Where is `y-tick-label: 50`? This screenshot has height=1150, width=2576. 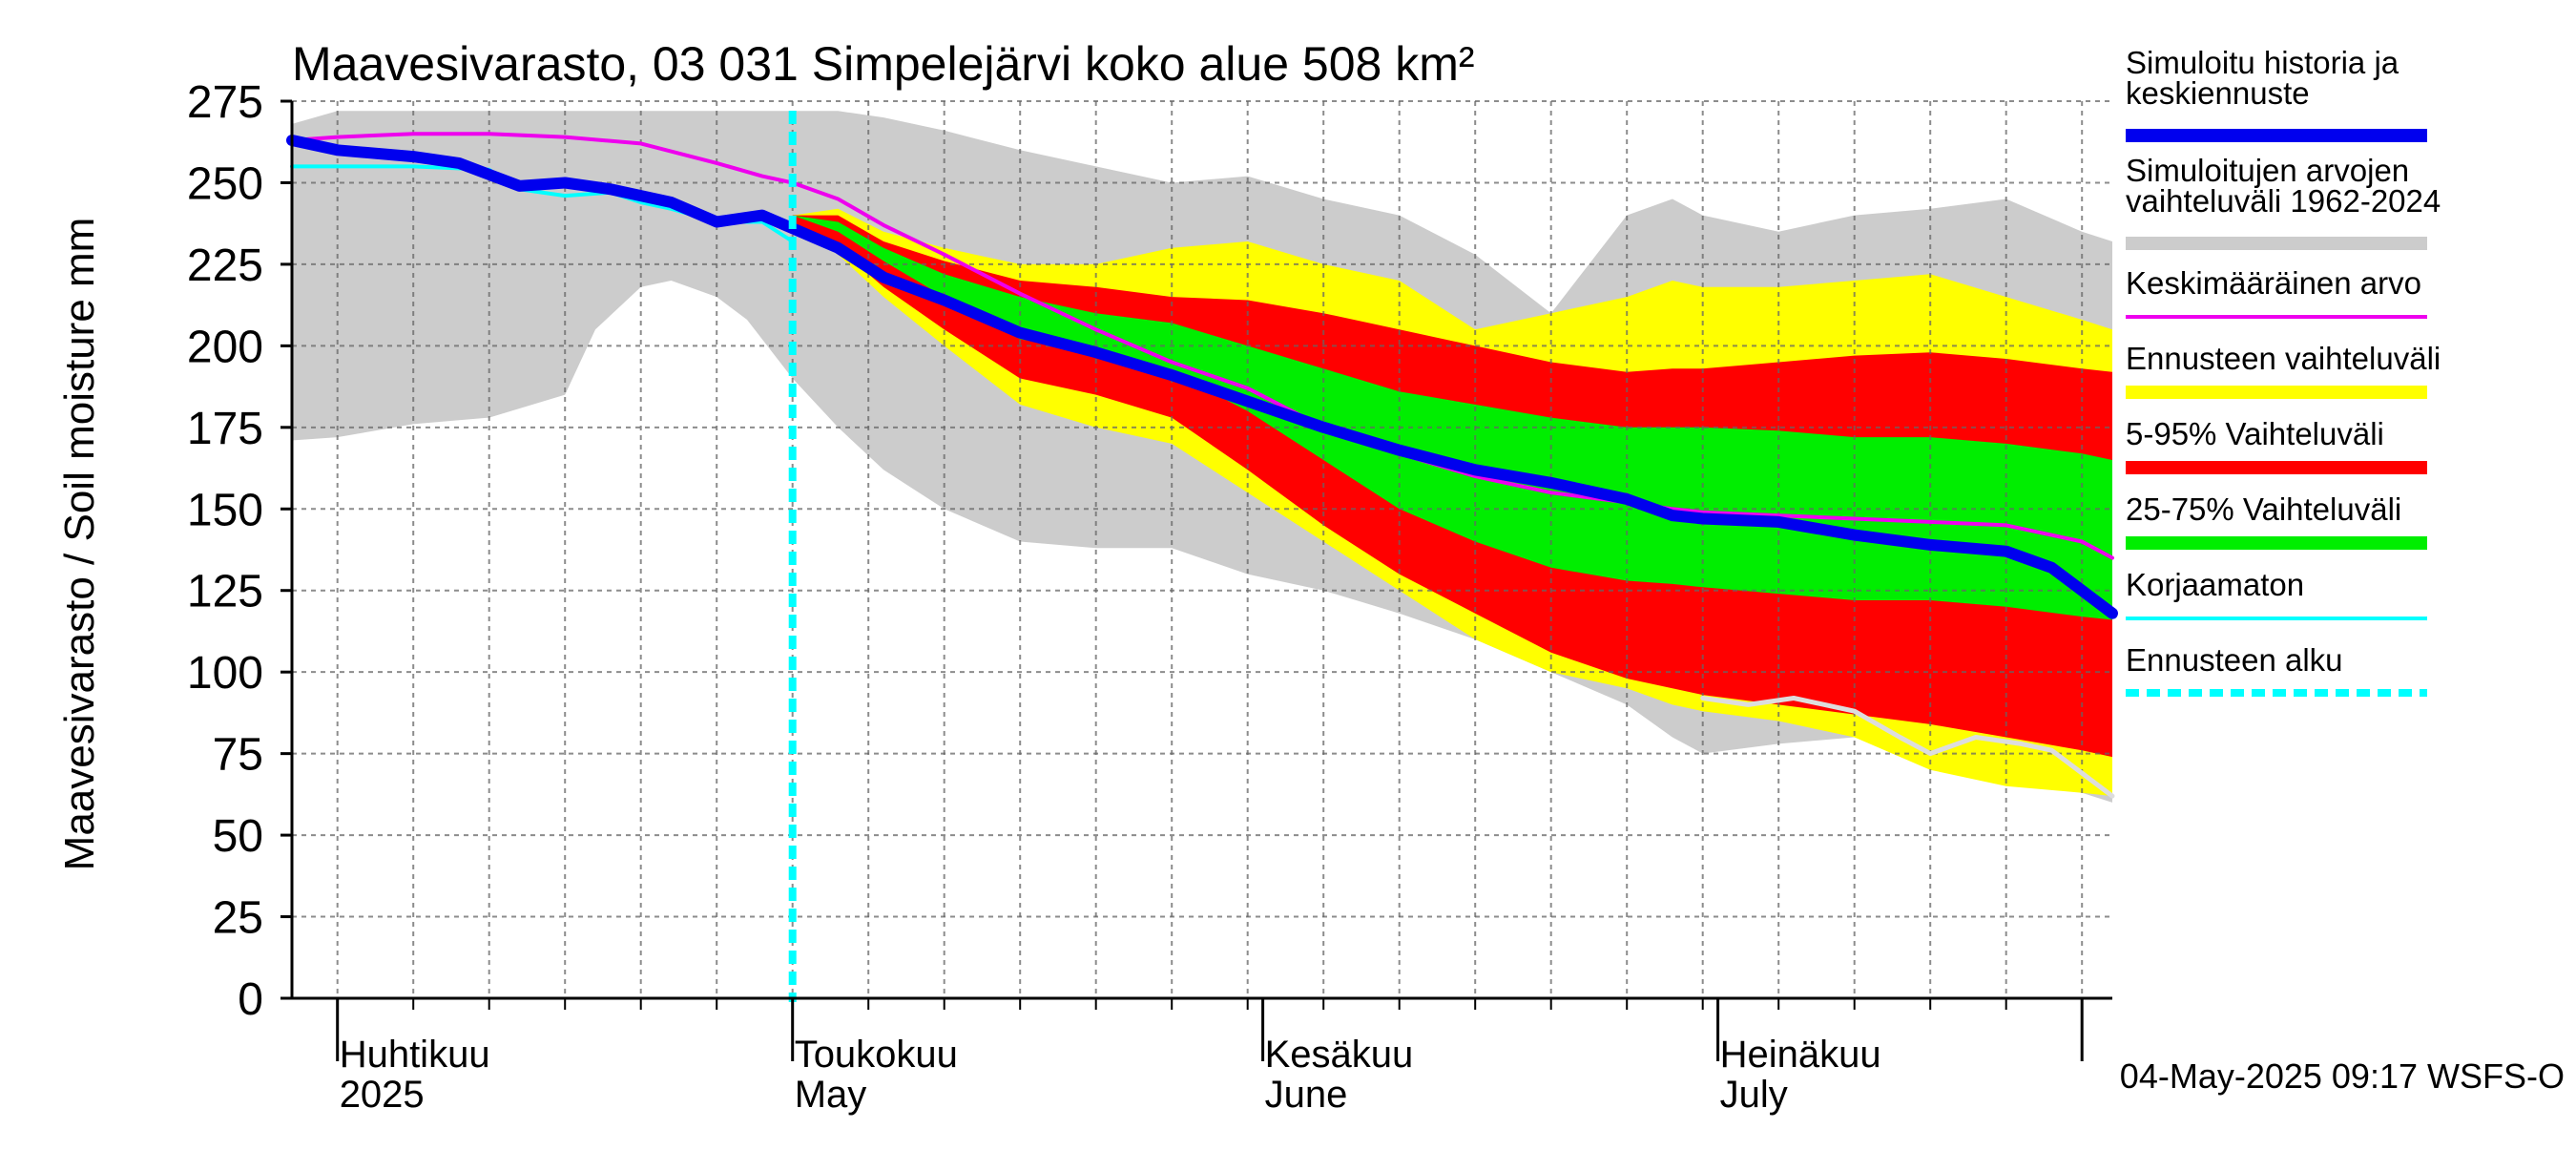
y-tick-label: 50 is located at coordinates (238, 836).